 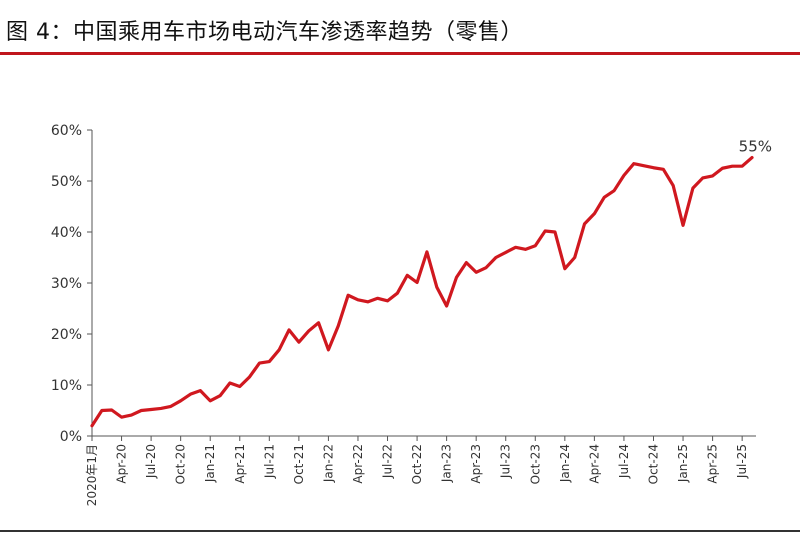 What do you see at coordinates (210, 463) in the screenshot?
I see `x-tick-label: Jan-21` at bounding box center [210, 463].